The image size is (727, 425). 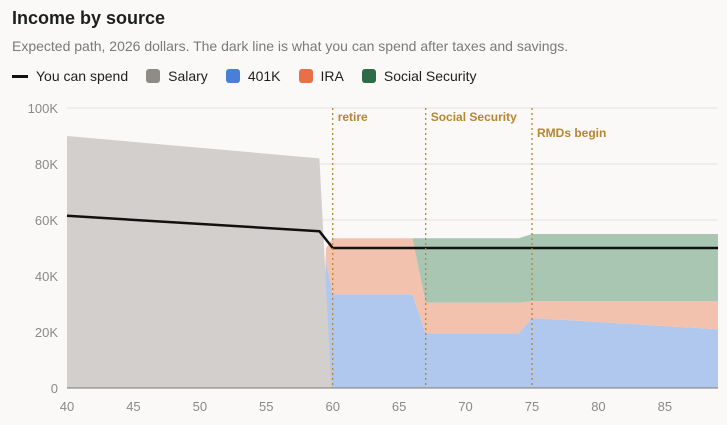 I want to click on legend-label-spend: You can spend, so click(x=82, y=76).